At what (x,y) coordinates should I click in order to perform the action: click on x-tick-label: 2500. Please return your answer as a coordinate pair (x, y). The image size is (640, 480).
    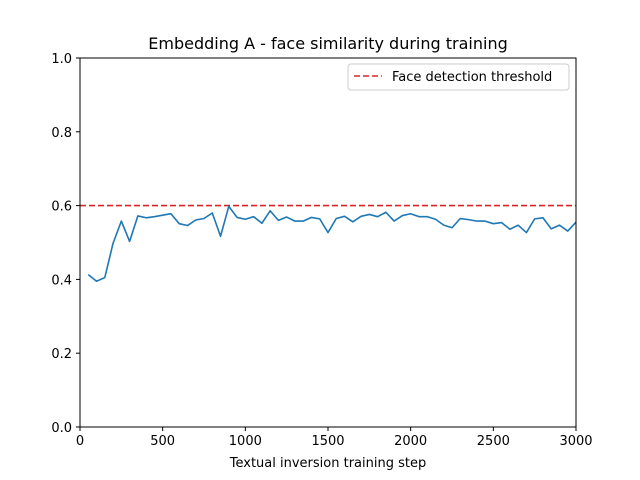
    Looking at the image, I should click on (493, 441).